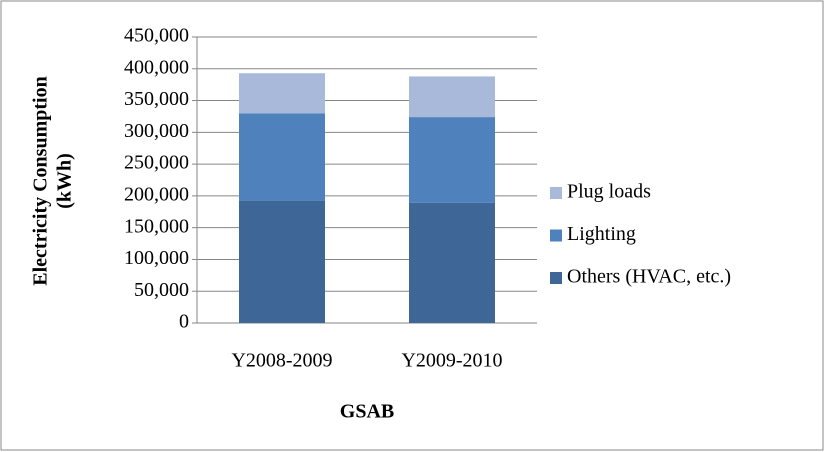 This screenshot has width=825, height=452. Describe the element at coordinates (156, 226) in the screenshot. I see `y-tick-label: 150,000` at that location.